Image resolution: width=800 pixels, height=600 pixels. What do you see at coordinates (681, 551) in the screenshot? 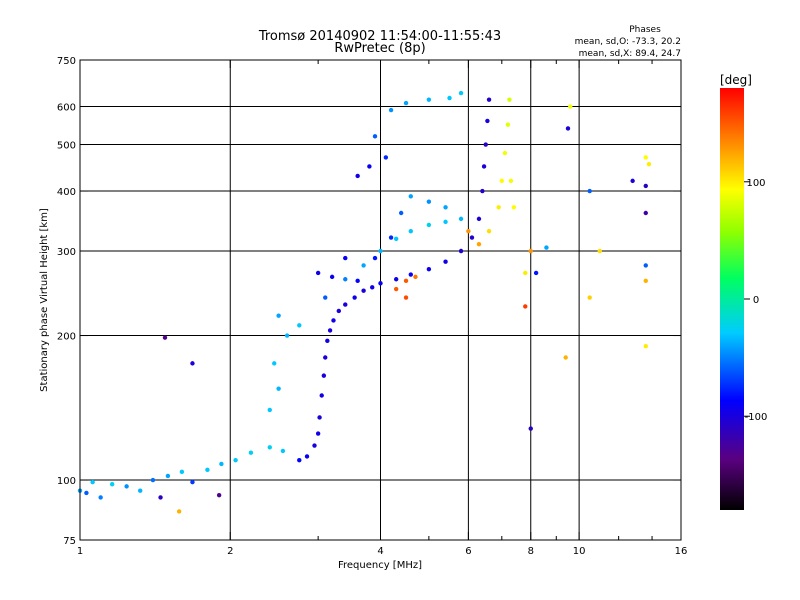
I see `x-tick-label: 16` at bounding box center [681, 551].